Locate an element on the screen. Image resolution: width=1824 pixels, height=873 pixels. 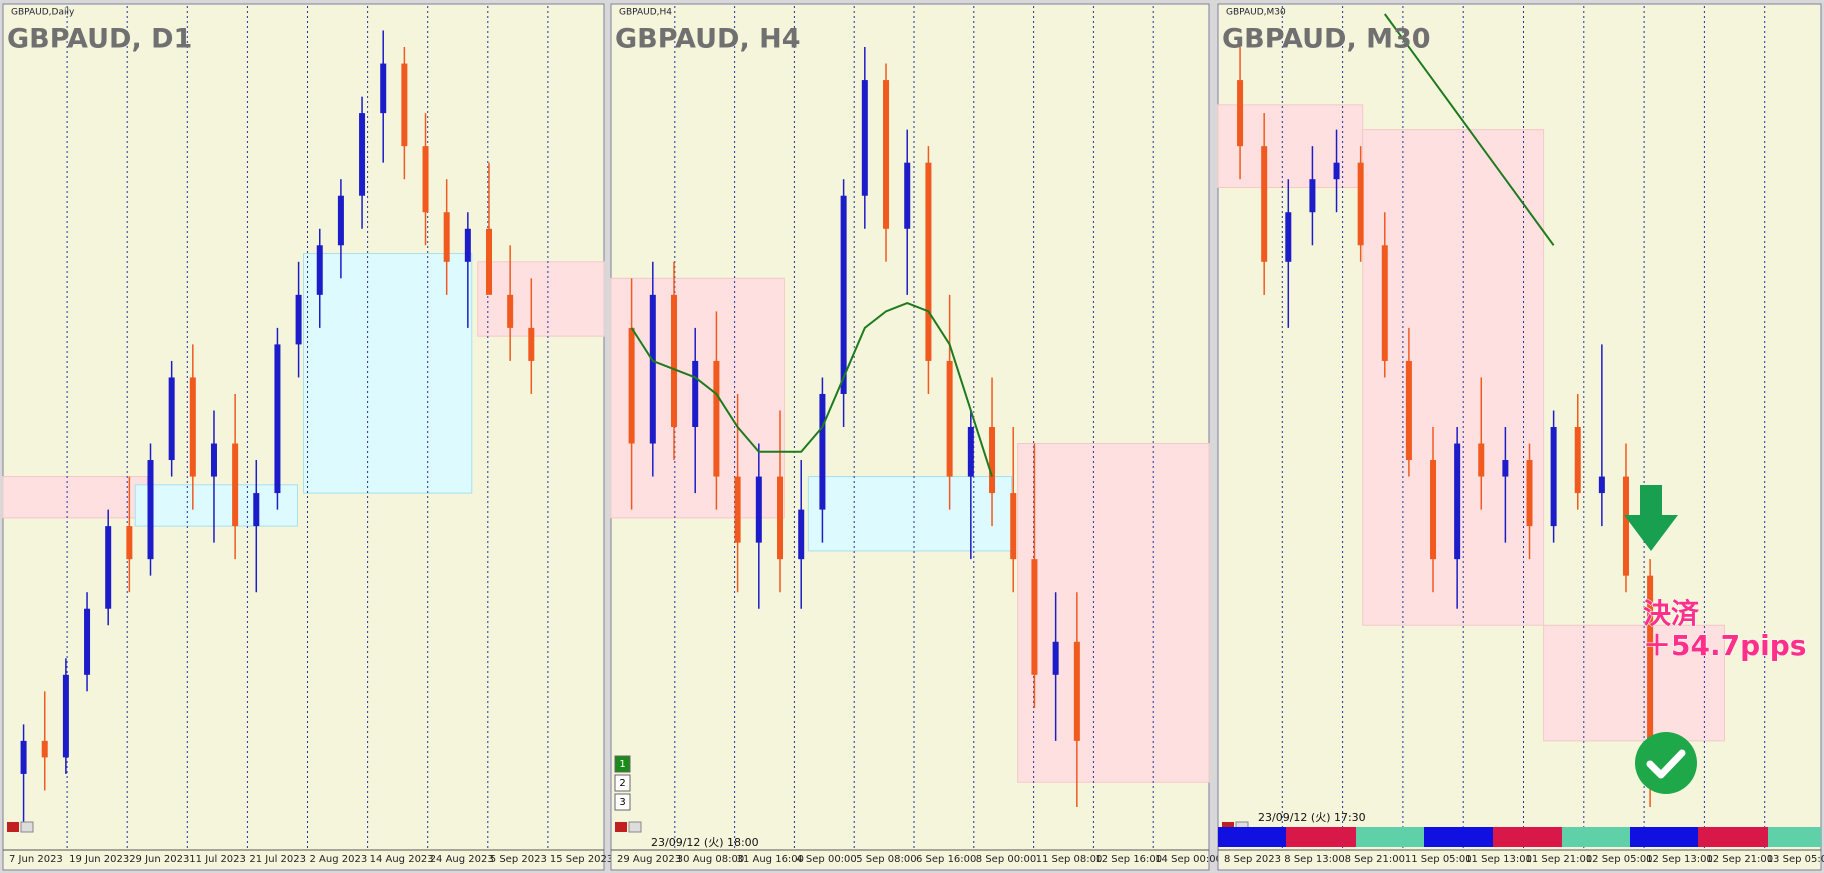
layer-button-label: 1 is located at coordinates (622, 764).